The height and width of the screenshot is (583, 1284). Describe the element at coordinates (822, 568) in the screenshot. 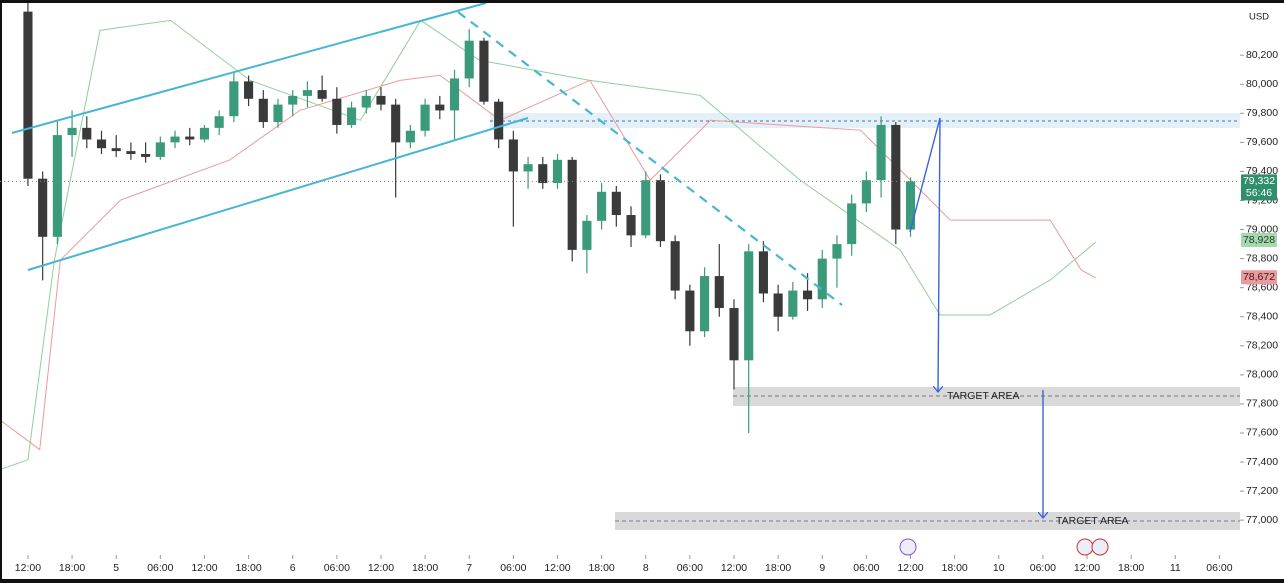

I see `x-tick-label: 9` at that location.